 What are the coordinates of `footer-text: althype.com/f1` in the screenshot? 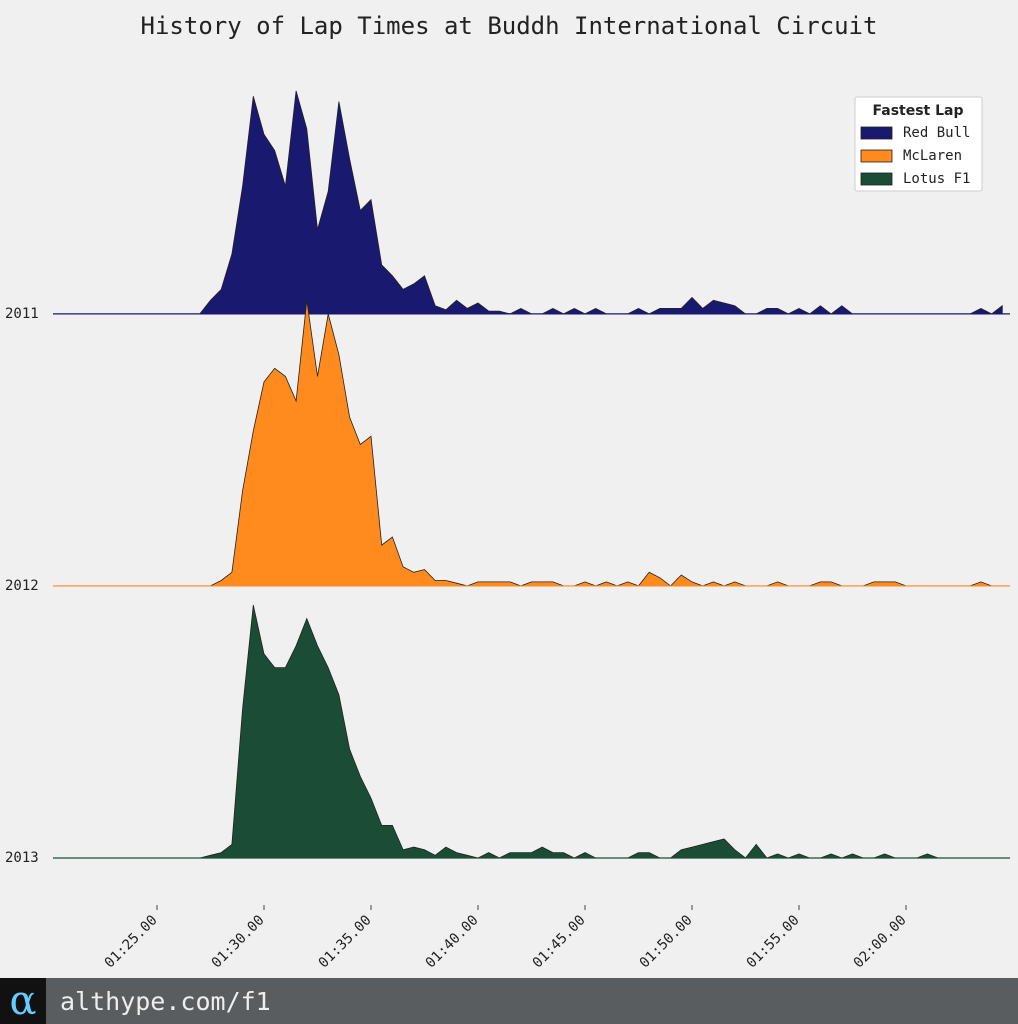 It's located at (165, 1001).